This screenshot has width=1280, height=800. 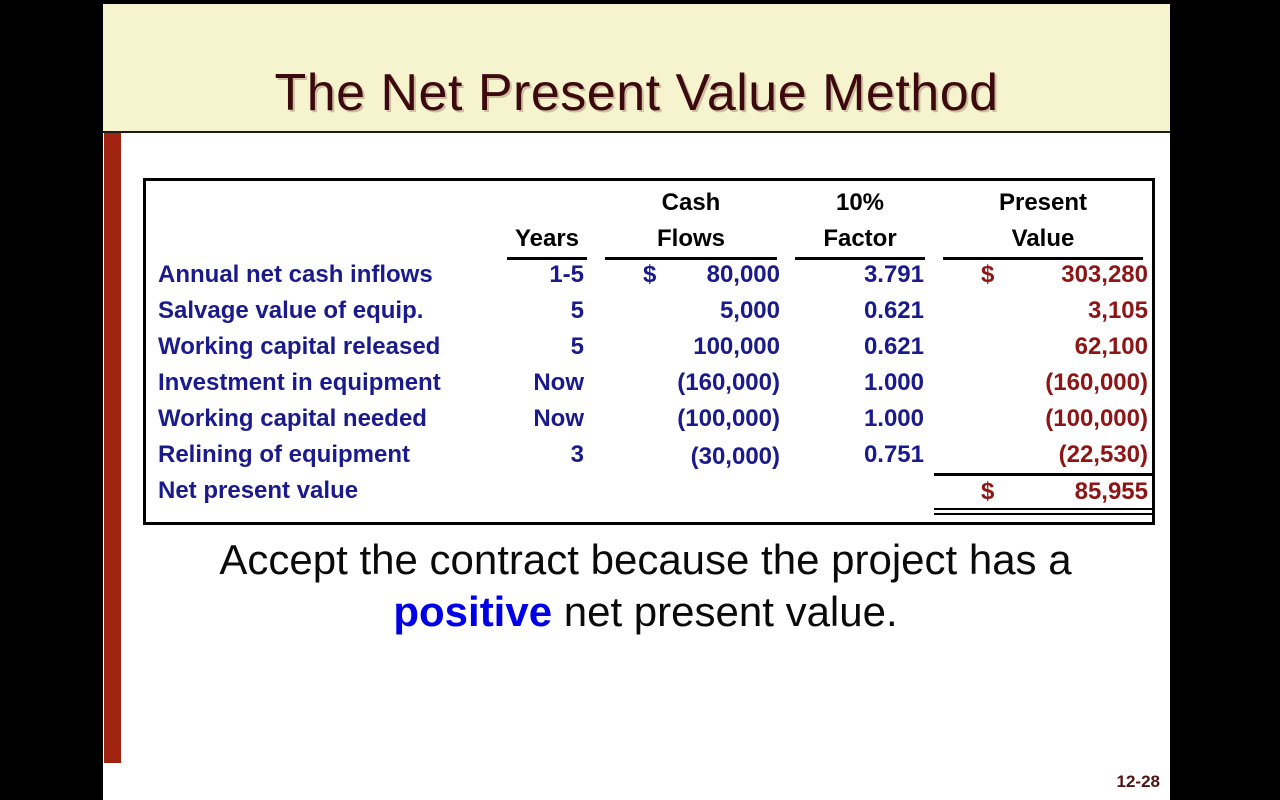 I want to click on row-label: Relining of equipment, so click(x=284, y=454).